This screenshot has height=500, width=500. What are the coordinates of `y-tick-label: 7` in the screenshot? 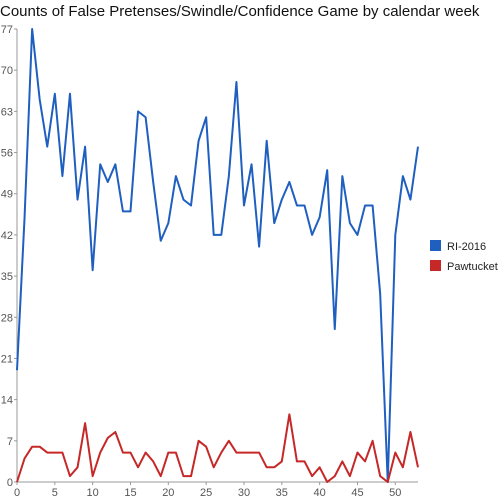 It's located at (10, 442).